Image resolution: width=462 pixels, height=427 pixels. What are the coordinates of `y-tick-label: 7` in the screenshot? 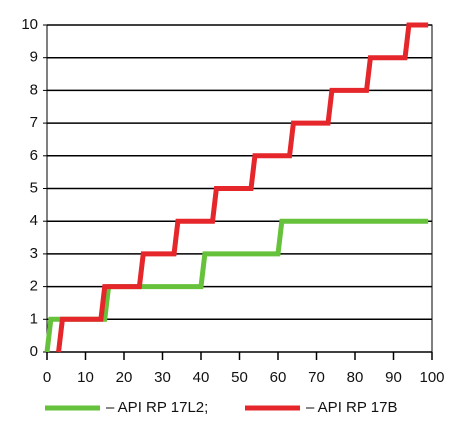 It's located at (34, 122).